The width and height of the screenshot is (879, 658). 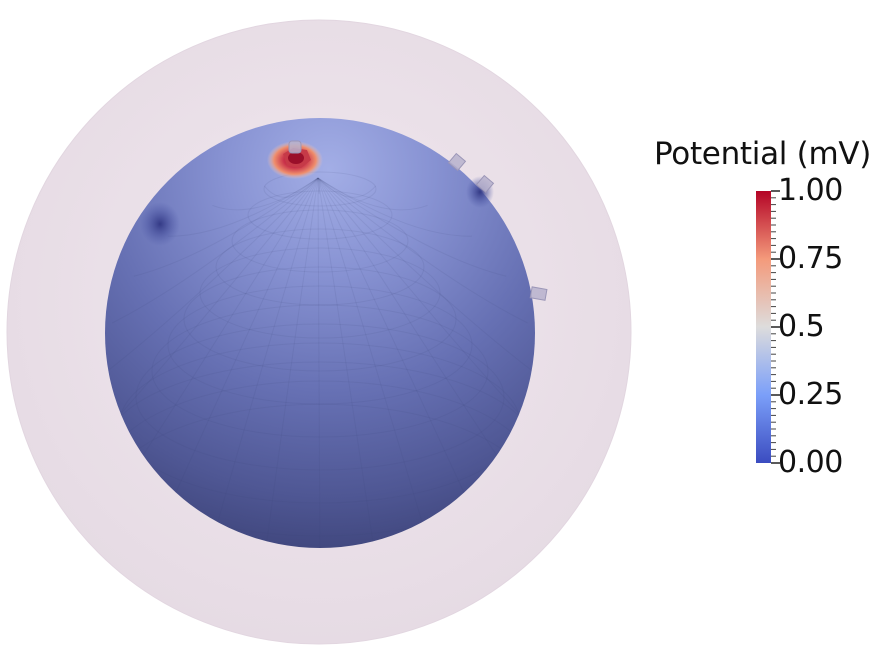 What do you see at coordinates (810, 394) in the screenshot?
I see `colorbar-tick-label: 0.25` at bounding box center [810, 394].